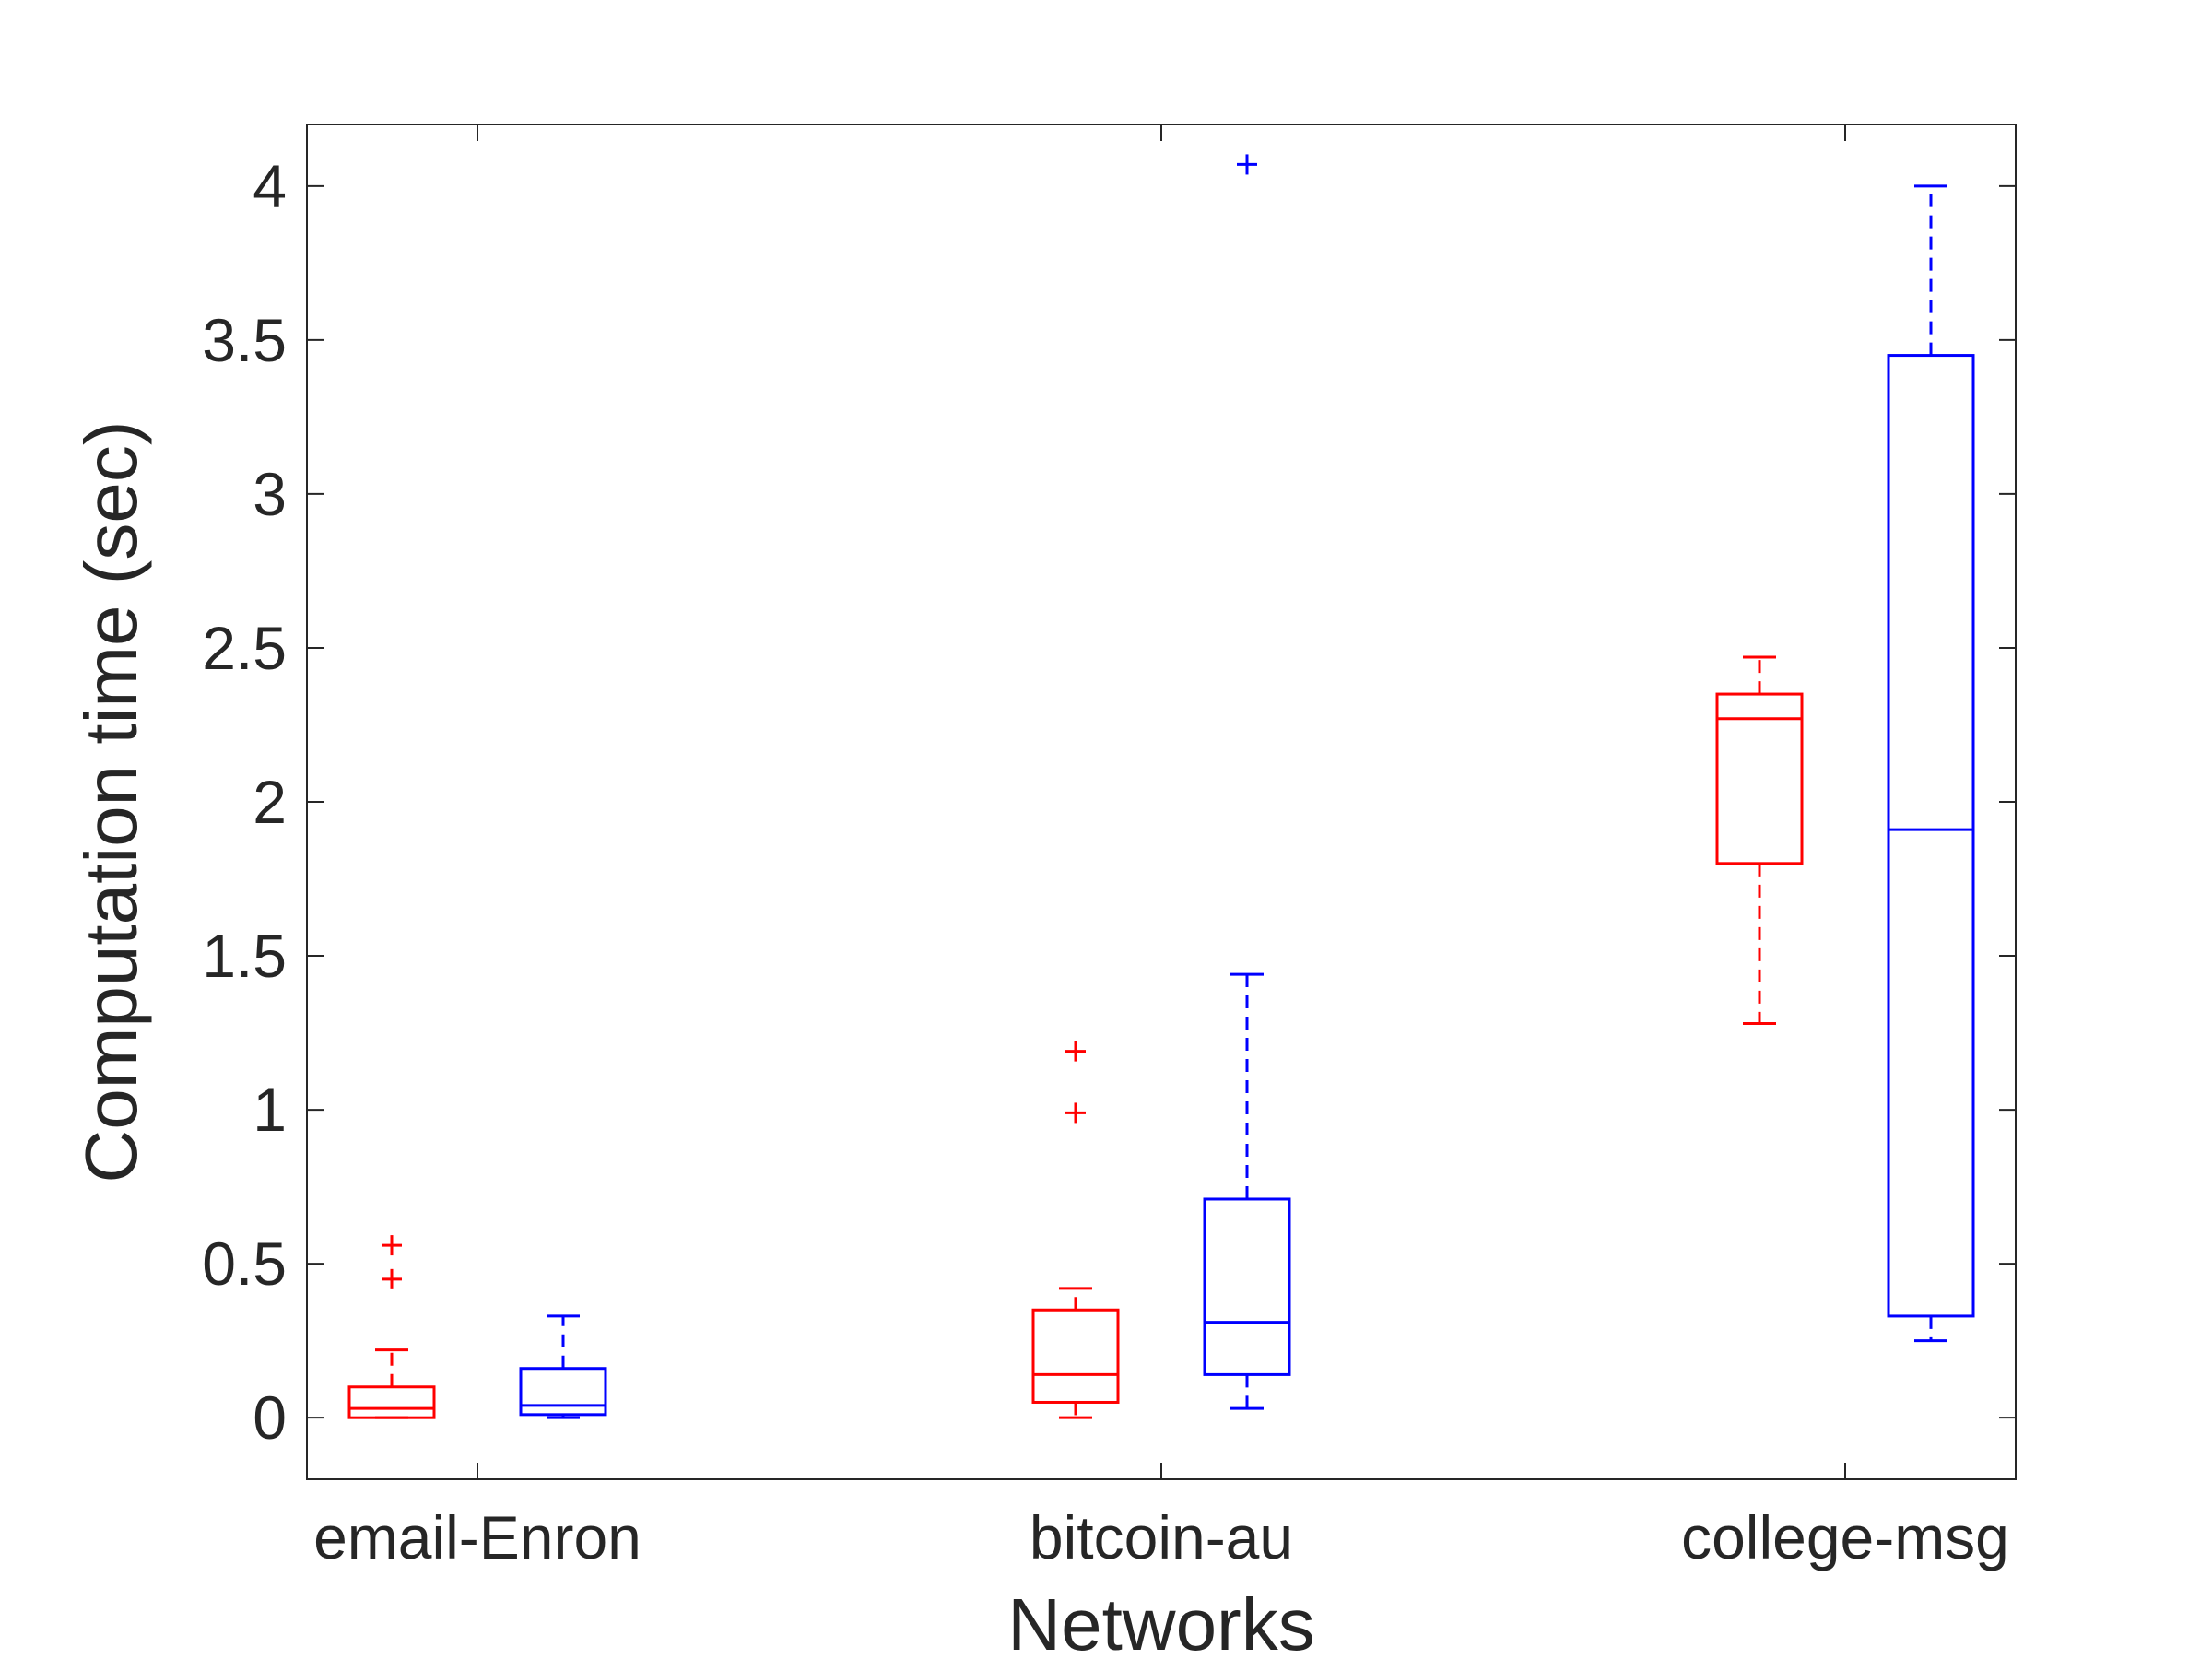 The height and width of the screenshot is (1659, 2212). What do you see at coordinates (111, 802) in the screenshot?
I see `y-axis-label: Computation time (sec)` at bounding box center [111, 802].